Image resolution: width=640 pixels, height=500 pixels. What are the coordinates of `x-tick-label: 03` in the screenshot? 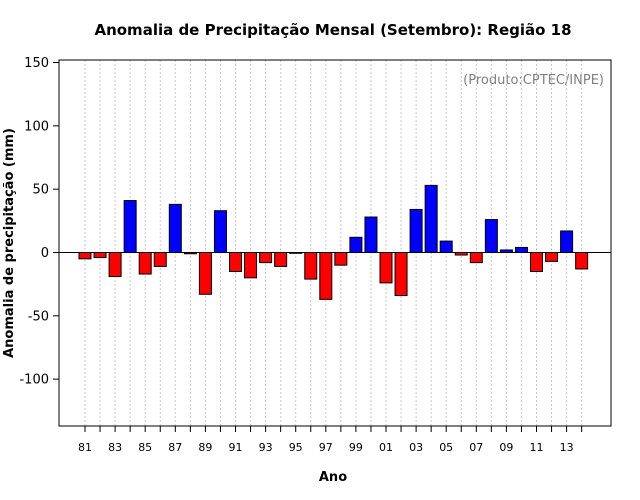 It's located at (416, 447).